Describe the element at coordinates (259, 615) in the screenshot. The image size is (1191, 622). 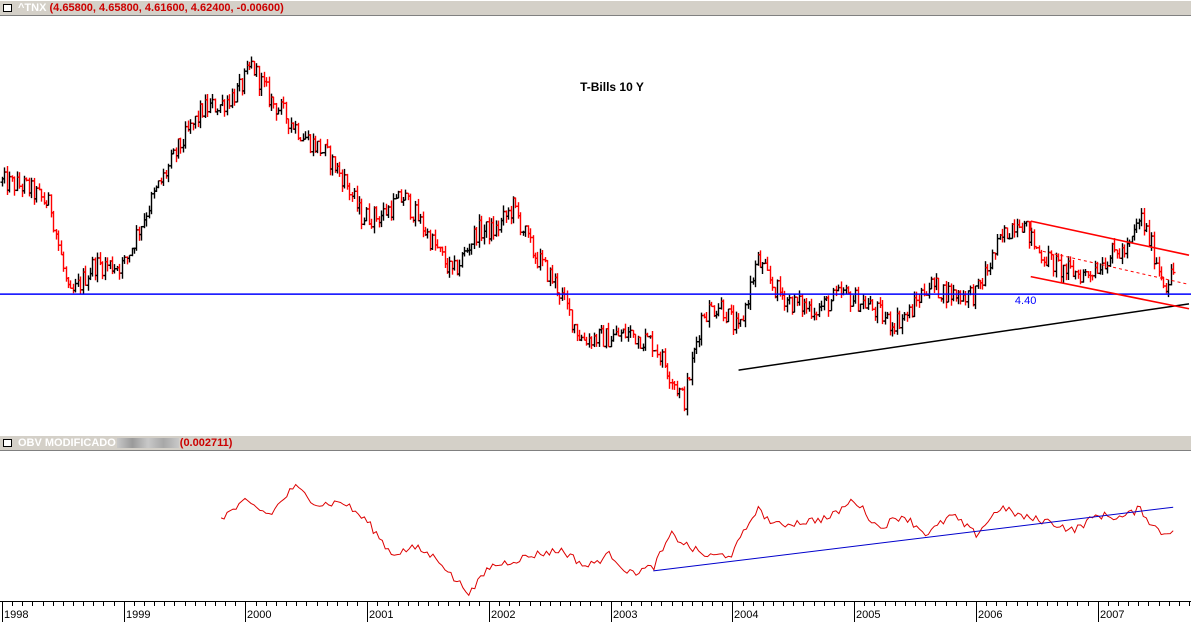
I see `year-label: 2000` at that location.